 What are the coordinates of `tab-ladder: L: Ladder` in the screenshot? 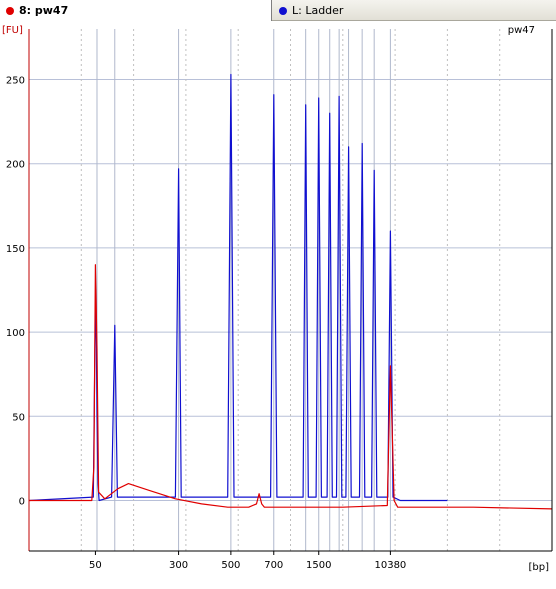 It's located at (414, 10).